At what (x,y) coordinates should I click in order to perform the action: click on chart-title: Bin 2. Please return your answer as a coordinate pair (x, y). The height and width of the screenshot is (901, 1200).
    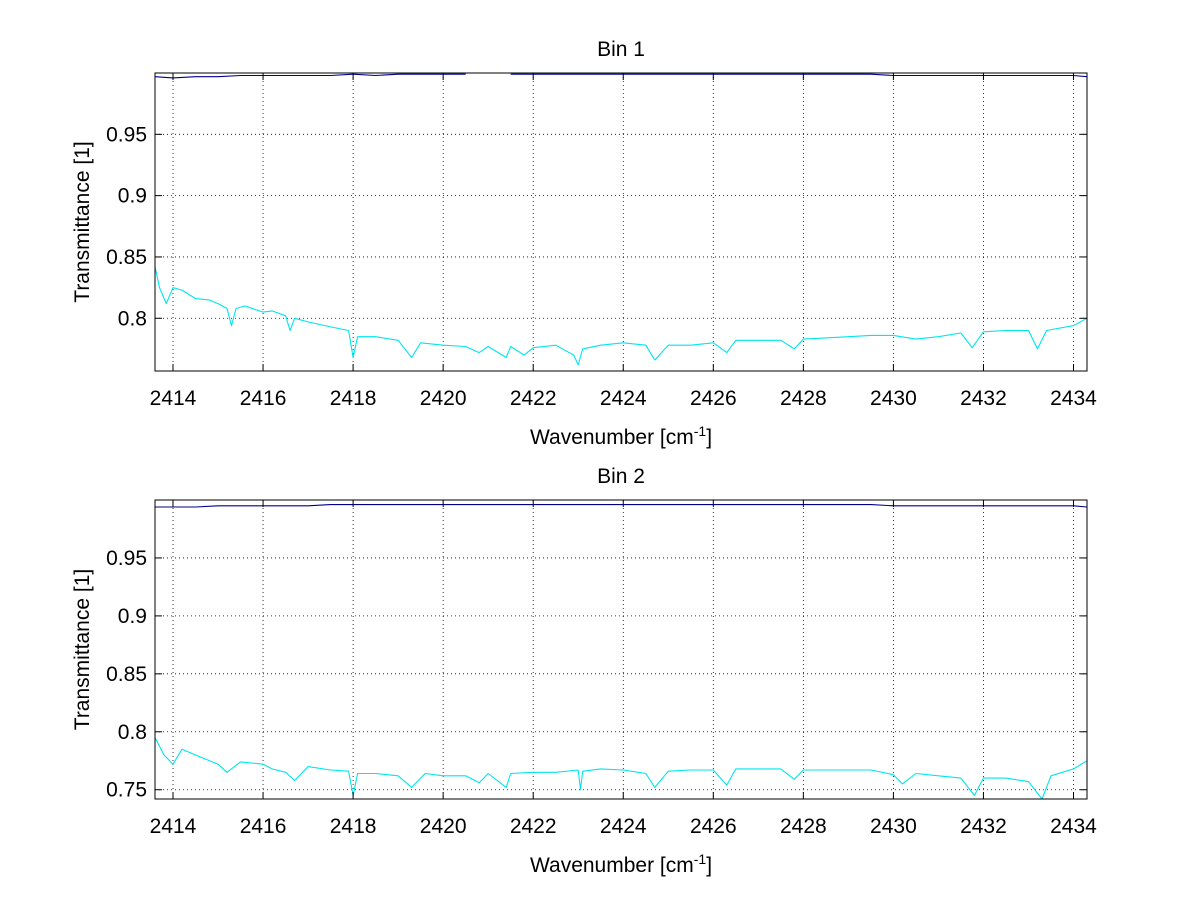
    Looking at the image, I should click on (621, 476).